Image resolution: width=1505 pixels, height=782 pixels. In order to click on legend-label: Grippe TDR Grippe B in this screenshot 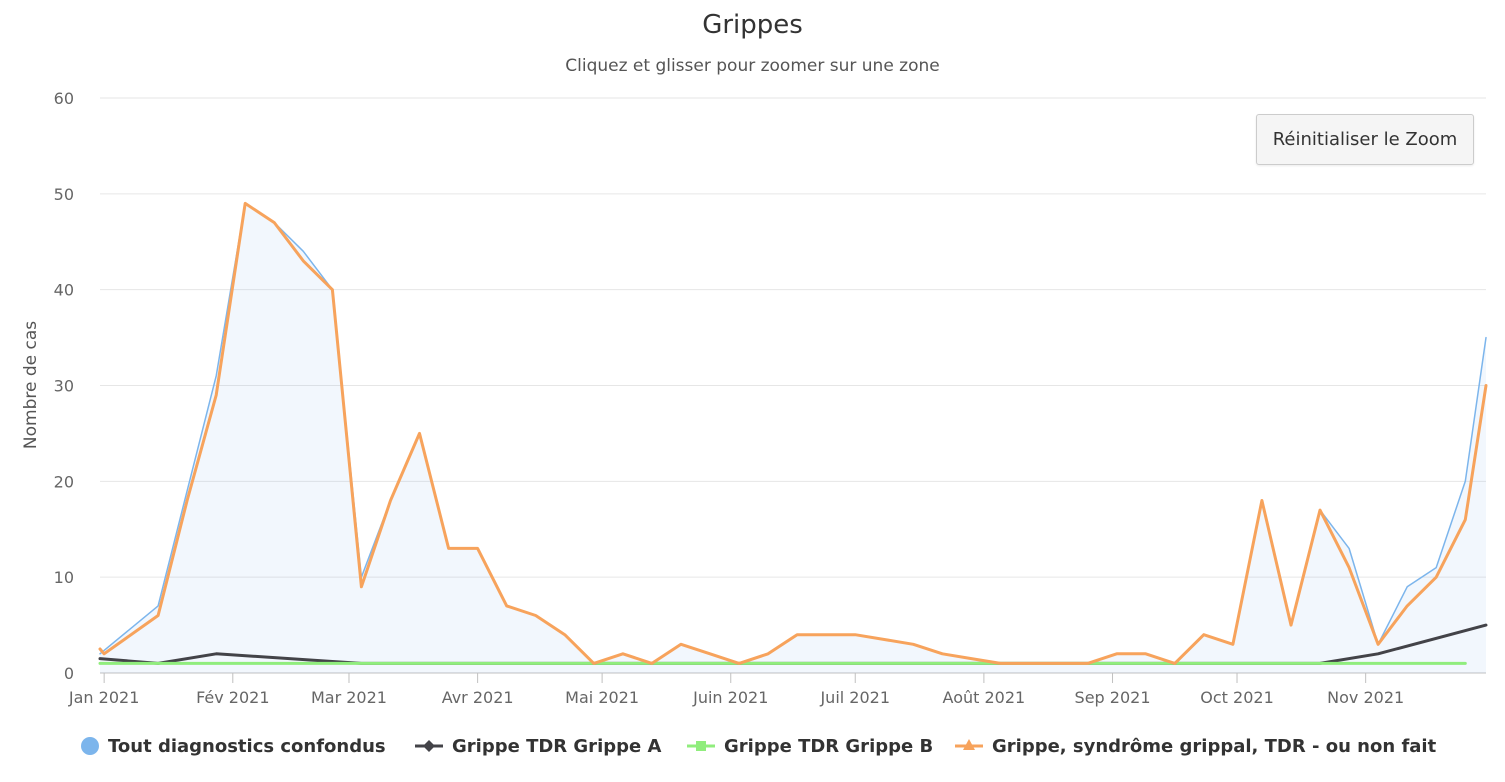, I will do `click(829, 746)`.